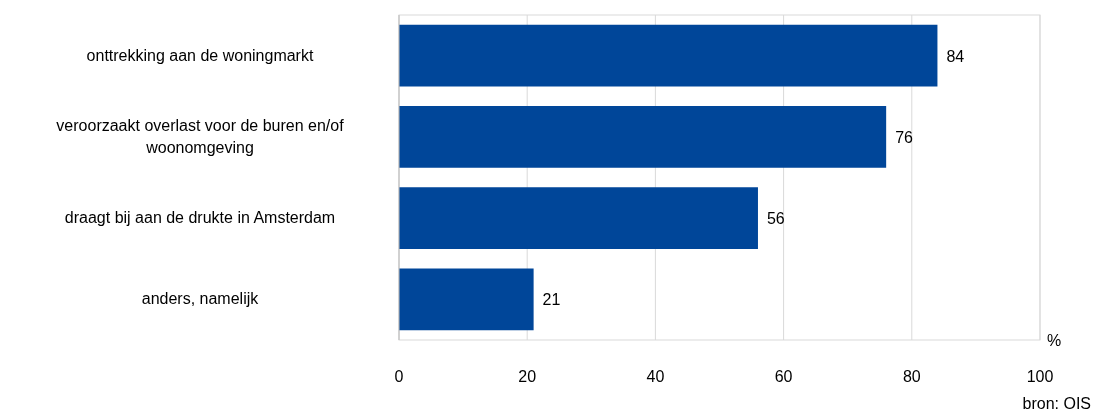  I want to click on x-axis-title: %, so click(1054, 340).